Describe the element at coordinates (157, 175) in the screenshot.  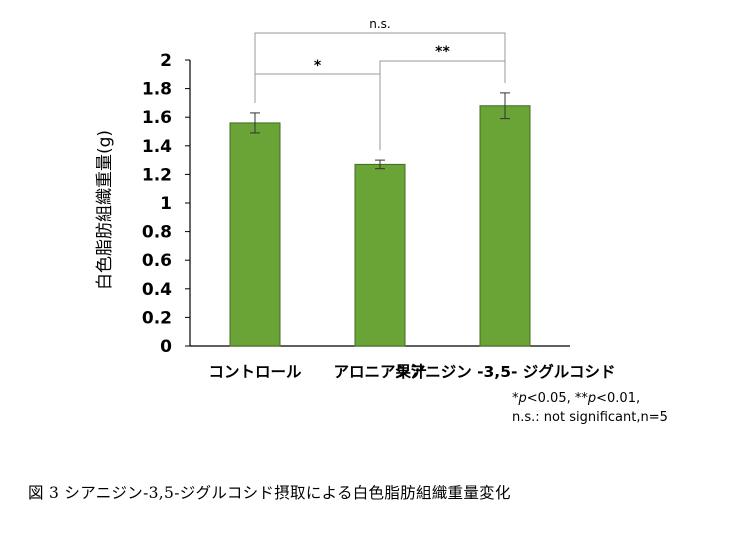
I see `y-tick-label: 1.2` at that location.